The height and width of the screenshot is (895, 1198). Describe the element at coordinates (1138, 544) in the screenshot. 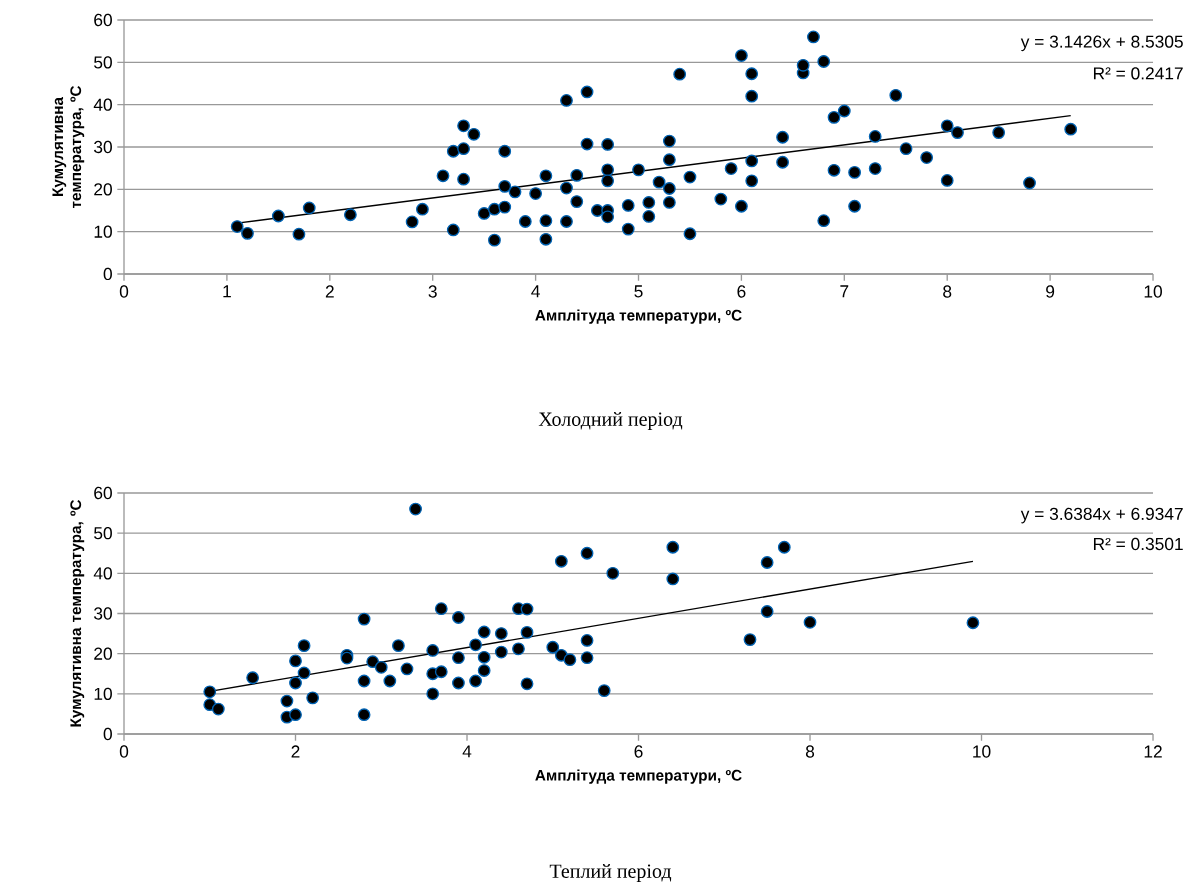

I see `annotation: R² = 0.3501` at that location.